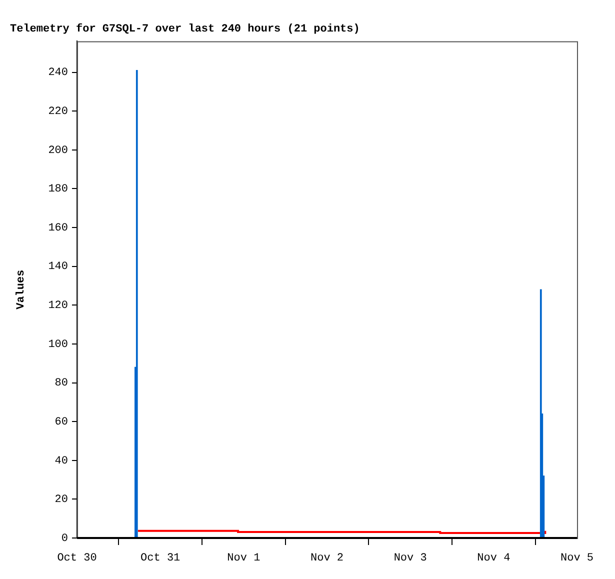 This screenshot has height=579, width=615. Describe the element at coordinates (61, 384) in the screenshot. I see `y-tick-label: 80` at that location.